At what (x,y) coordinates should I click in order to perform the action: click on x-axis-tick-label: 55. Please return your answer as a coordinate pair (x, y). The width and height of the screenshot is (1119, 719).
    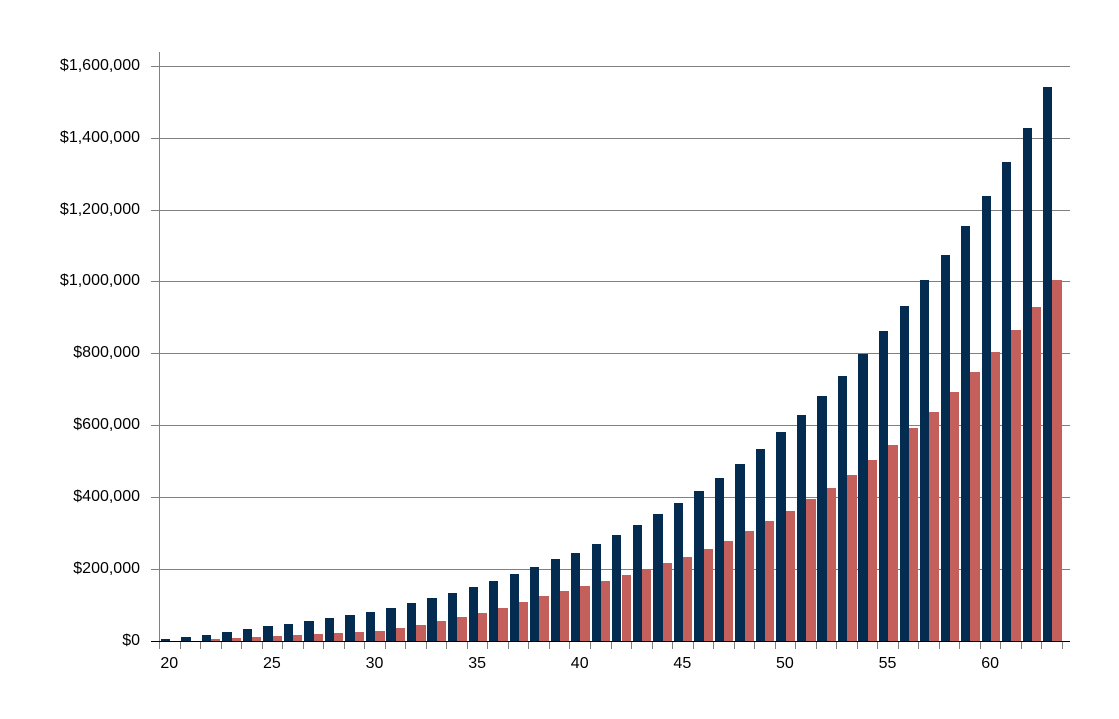
    Looking at the image, I should click on (887, 663).